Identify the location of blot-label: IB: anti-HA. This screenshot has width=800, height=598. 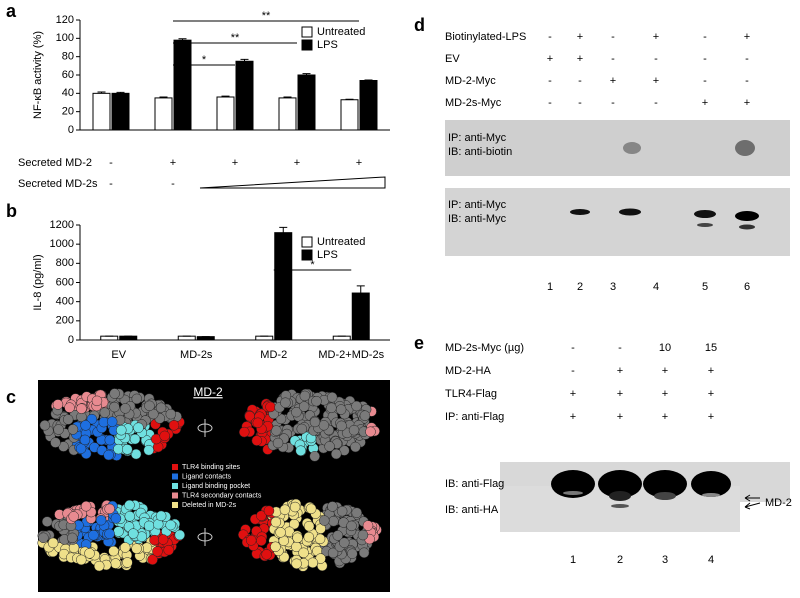
(472, 510).